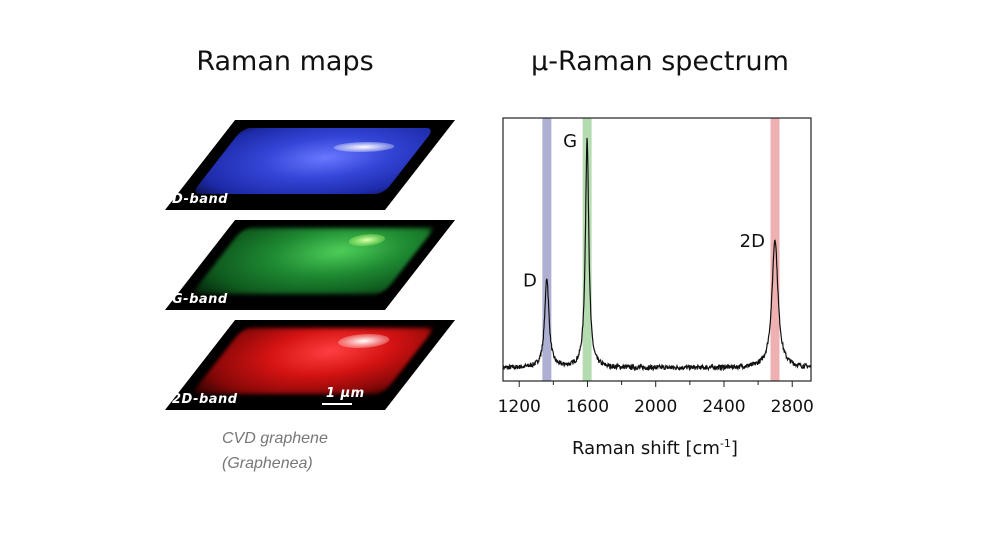 This screenshot has height=560, width=1000. What do you see at coordinates (792, 407) in the screenshot?
I see `x-tick-label: 2800` at bounding box center [792, 407].